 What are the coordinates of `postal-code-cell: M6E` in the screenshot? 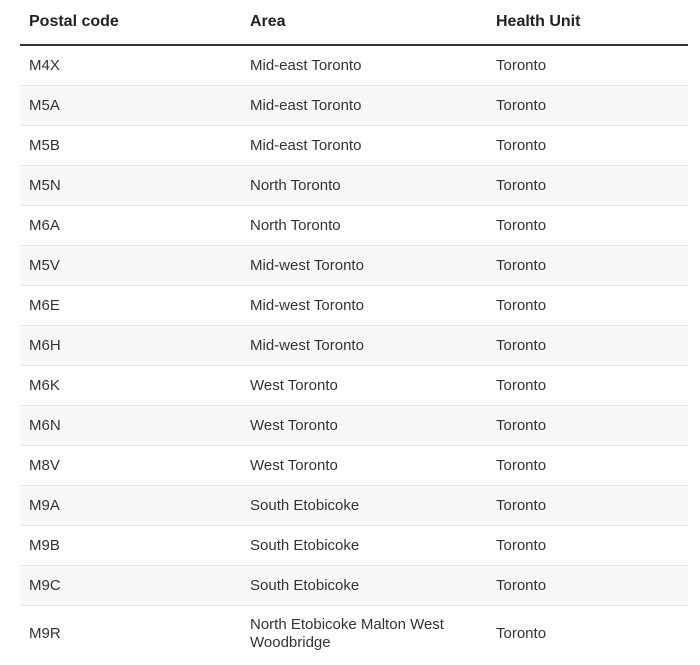 It's located at (44, 305).